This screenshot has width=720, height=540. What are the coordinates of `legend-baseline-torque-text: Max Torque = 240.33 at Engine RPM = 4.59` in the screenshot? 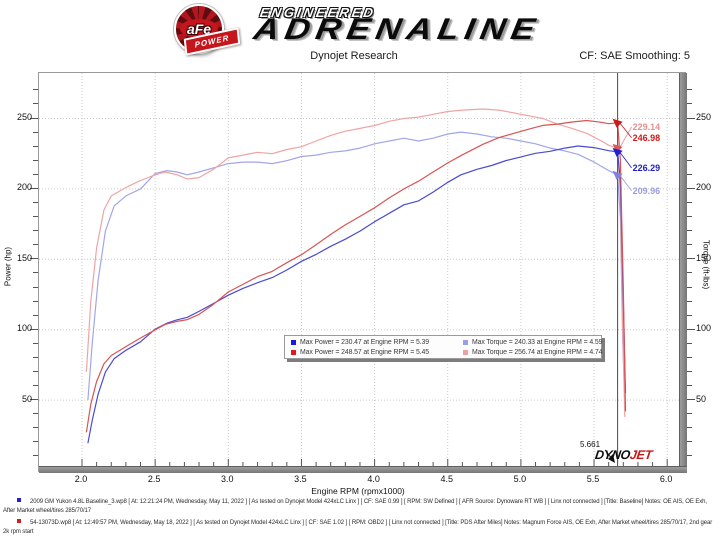 It's located at (537, 342).